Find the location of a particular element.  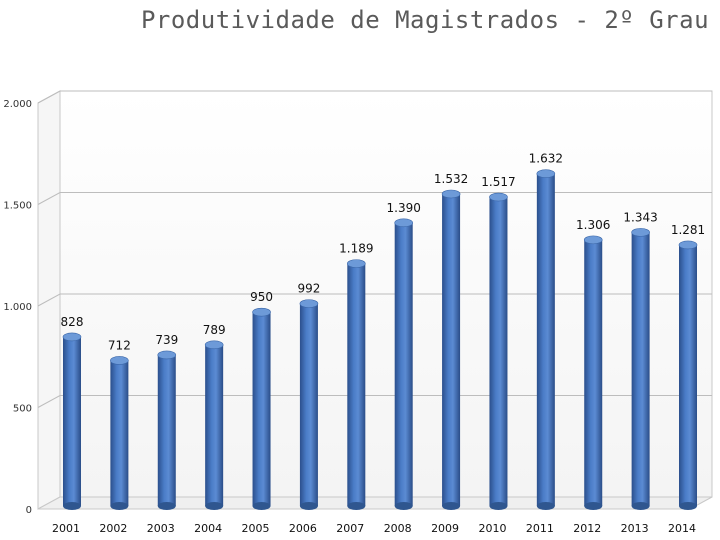

data-label: 992 is located at coordinates (308, 289).